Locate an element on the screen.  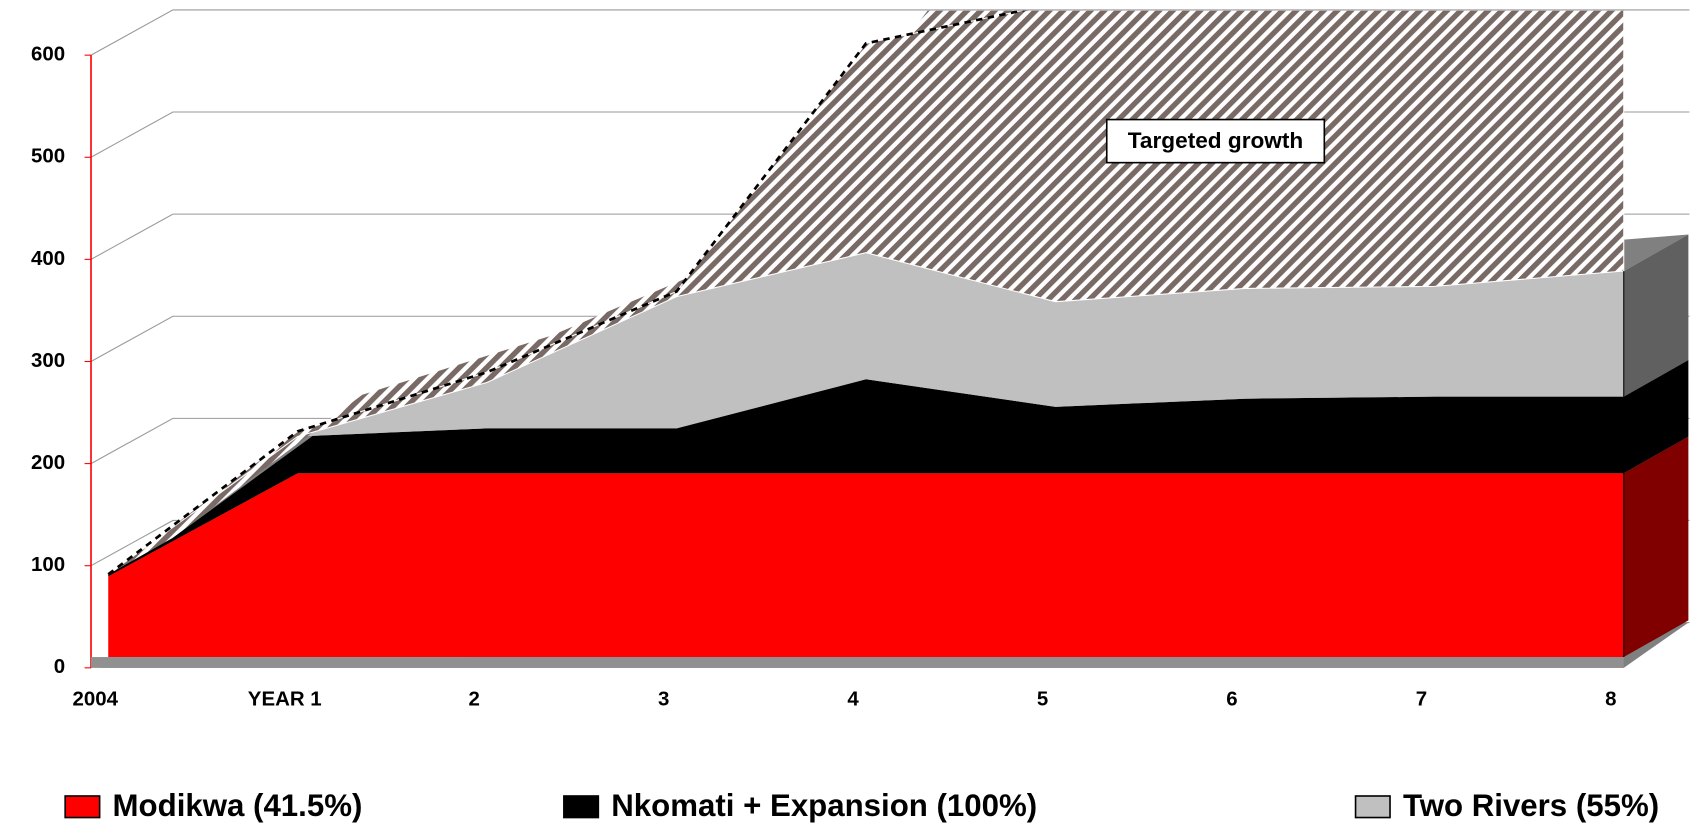
y-tick-label: 400 is located at coordinates (48, 258).